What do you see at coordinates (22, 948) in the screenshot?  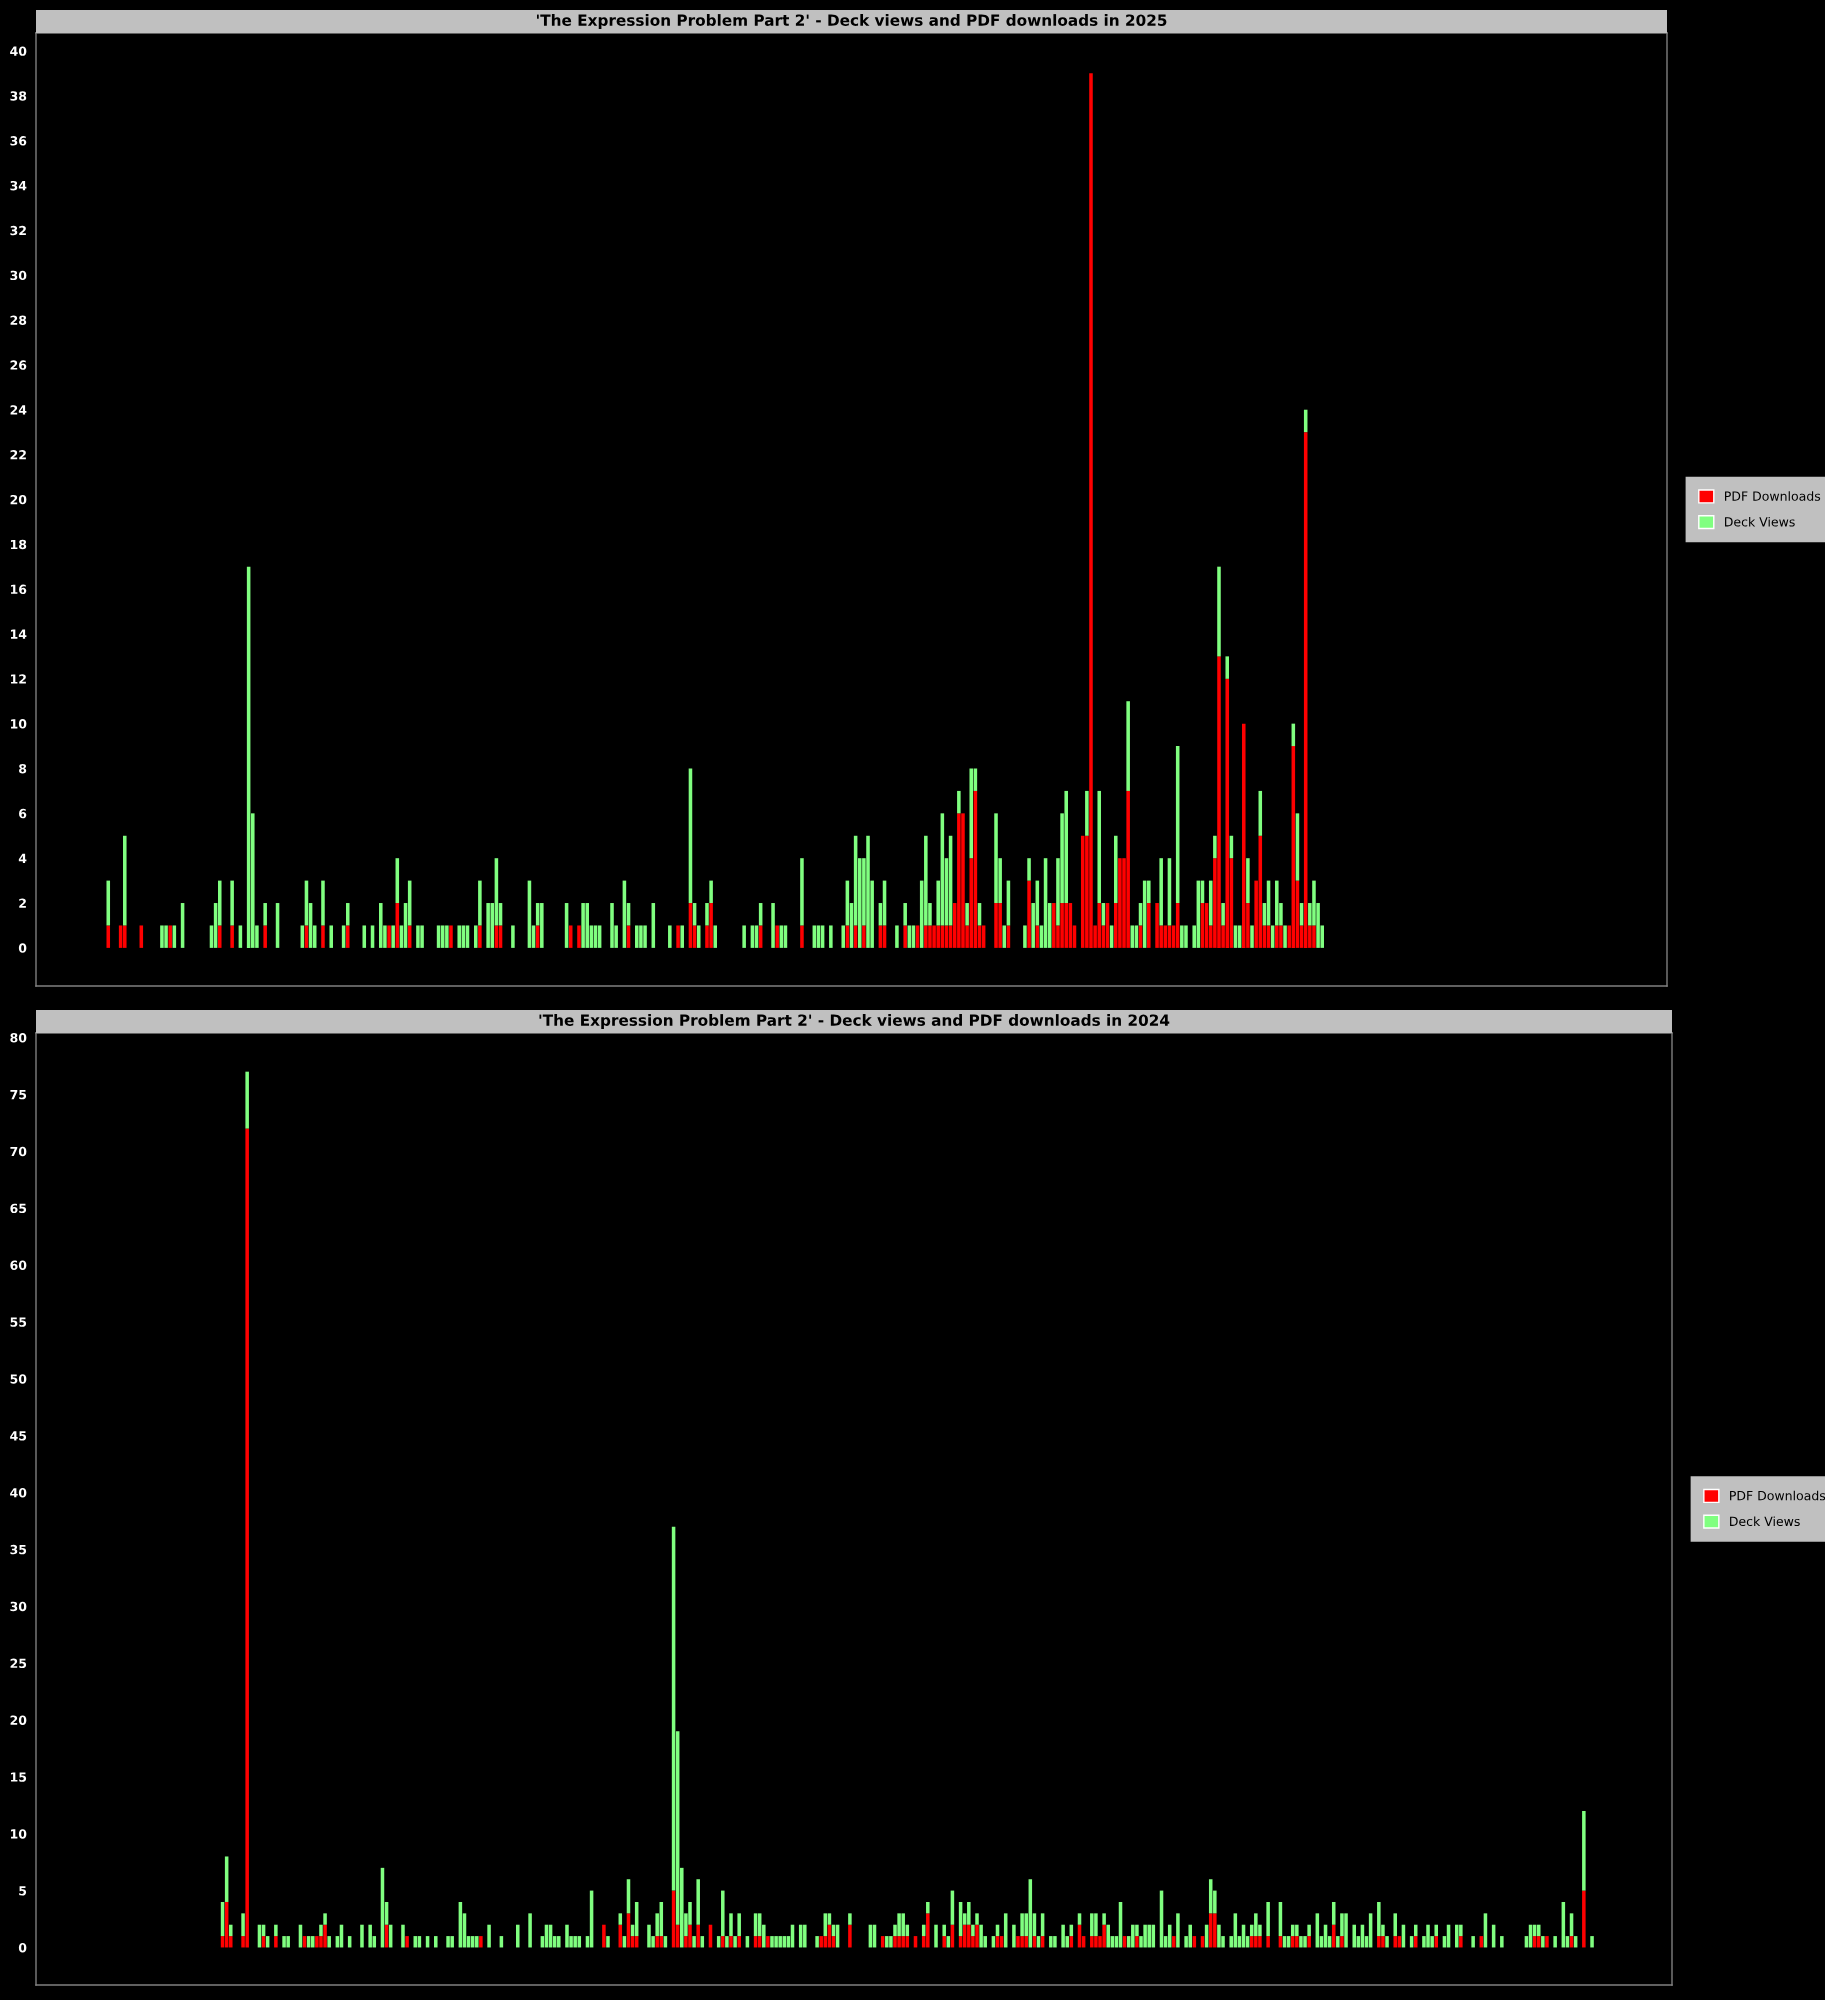 I see `y-tick-label: 0` at bounding box center [22, 948].